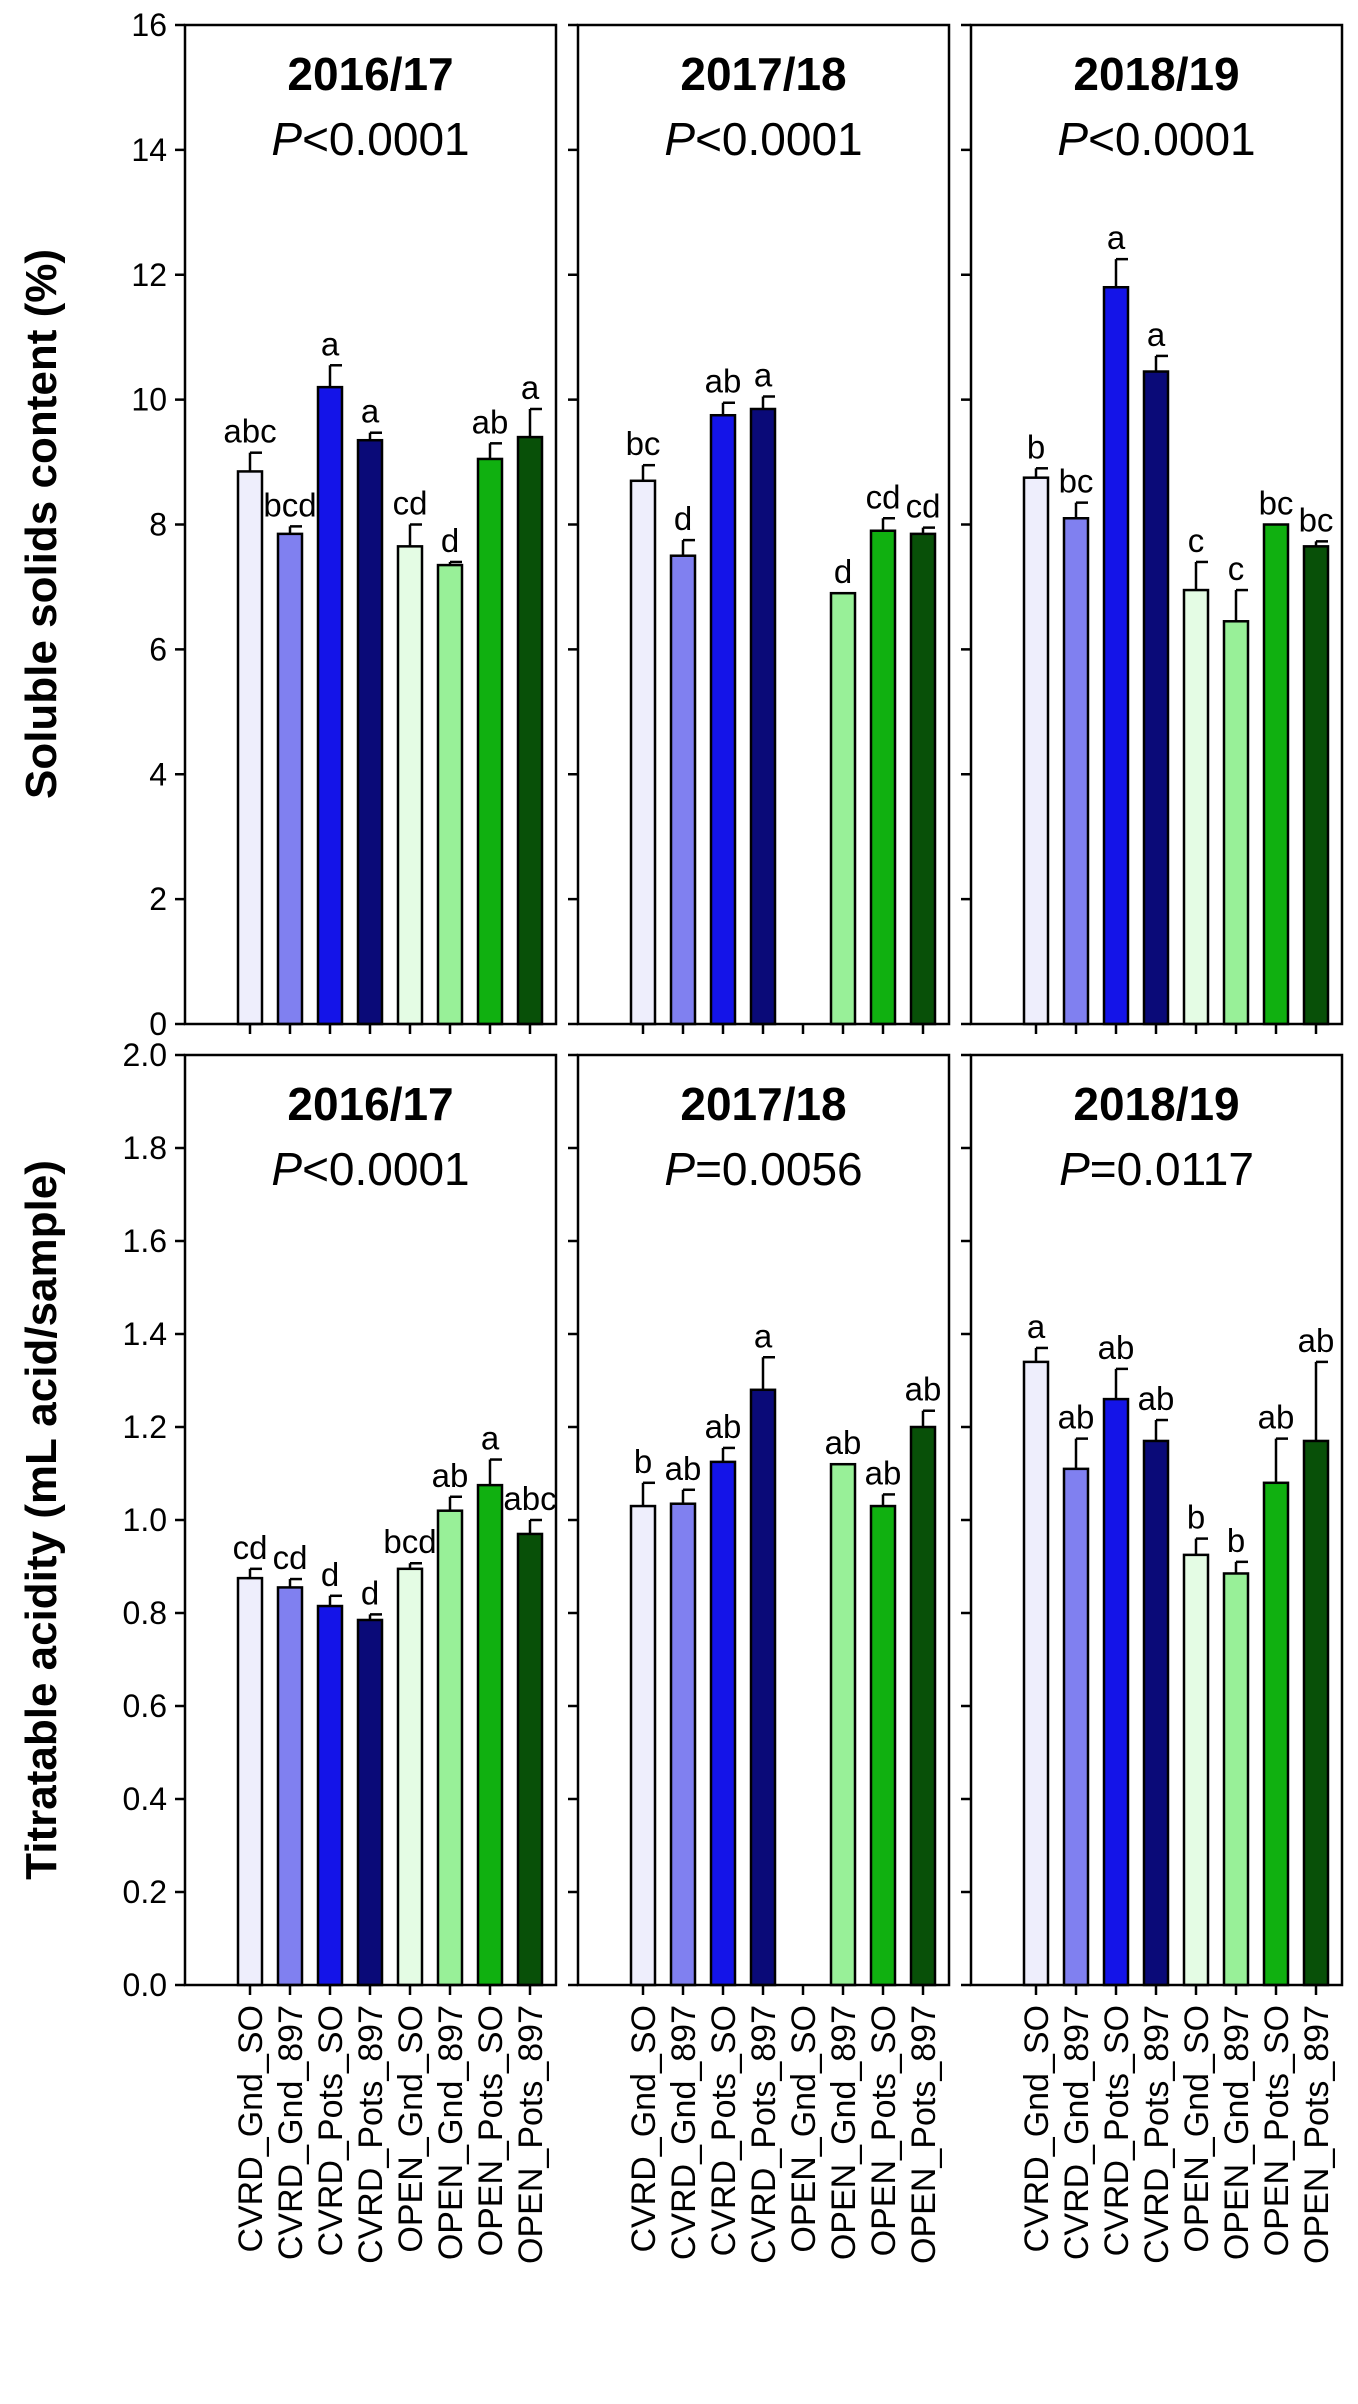 This screenshot has width=1358, height=2404. What do you see at coordinates (764, 2134) in the screenshot?
I see `category-label: CVRD_Pots_897` at bounding box center [764, 2134].